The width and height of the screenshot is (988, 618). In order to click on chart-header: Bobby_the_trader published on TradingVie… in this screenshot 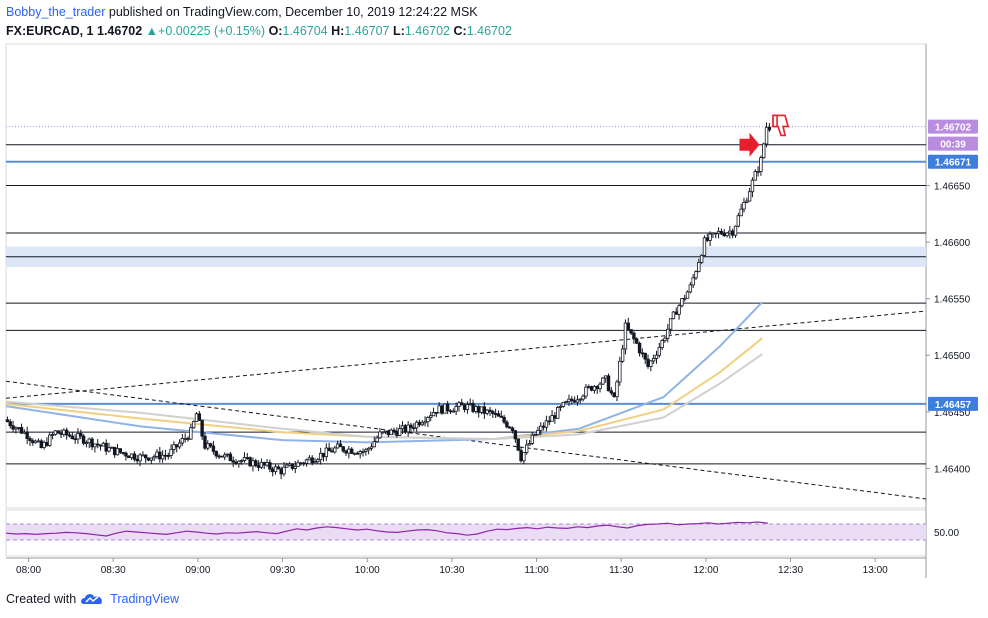, I will do `click(259, 22)`.